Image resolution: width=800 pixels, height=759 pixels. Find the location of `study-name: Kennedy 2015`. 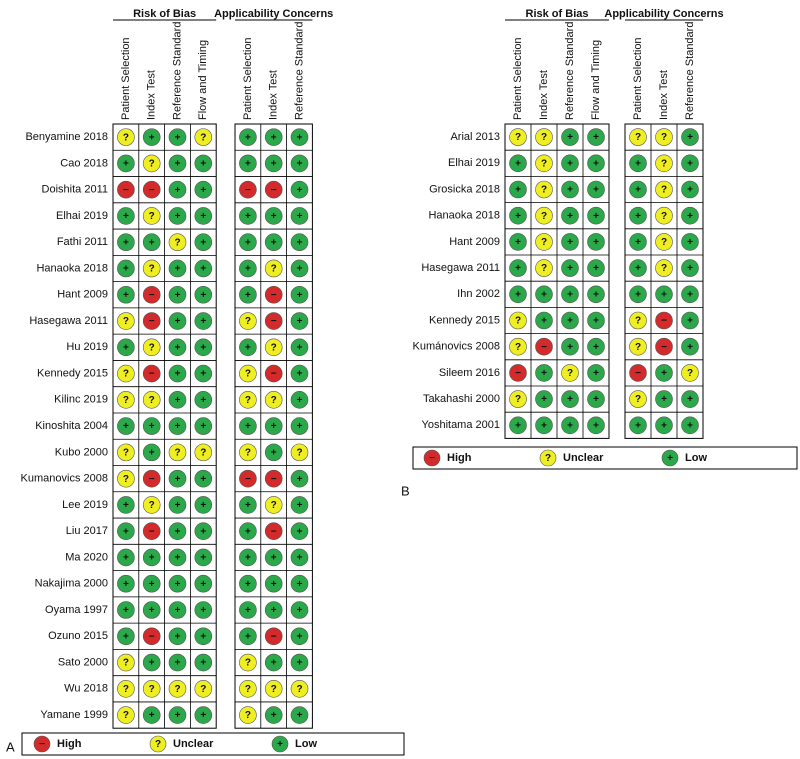

study-name: Kennedy 2015 is located at coordinates (464, 320).